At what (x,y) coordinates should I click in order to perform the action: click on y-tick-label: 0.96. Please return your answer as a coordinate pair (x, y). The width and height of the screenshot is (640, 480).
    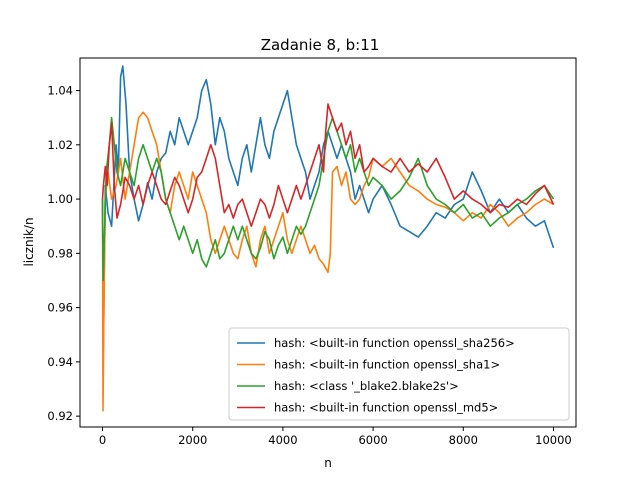
    Looking at the image, I should click on (60, 308).